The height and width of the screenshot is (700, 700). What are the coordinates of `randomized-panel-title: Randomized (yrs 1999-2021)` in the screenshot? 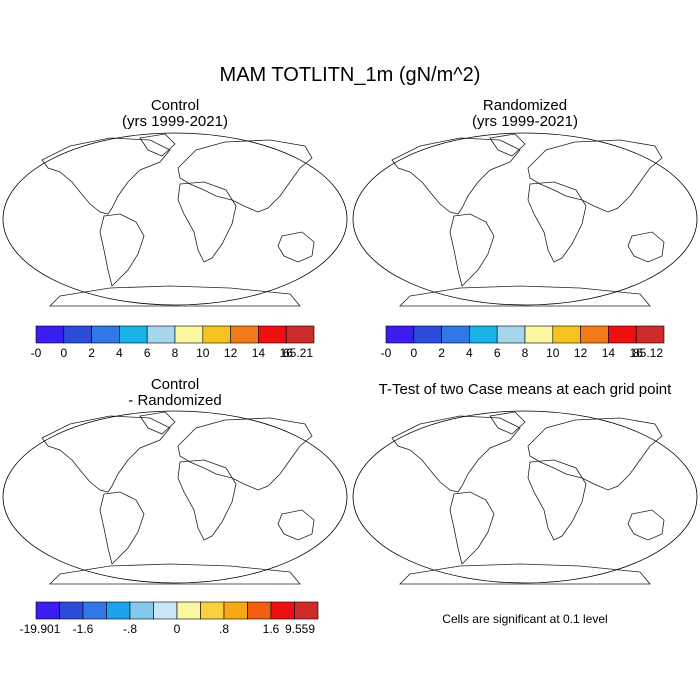 It's located at (525, 114).